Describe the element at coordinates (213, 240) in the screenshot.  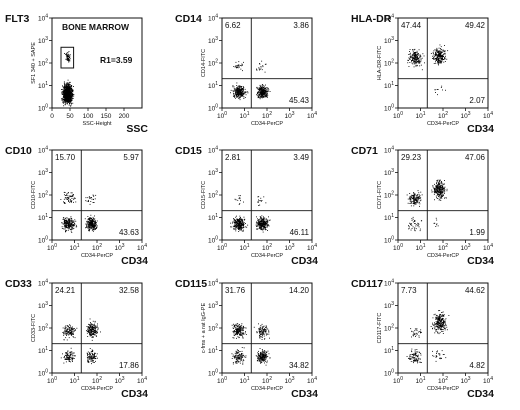
I see `y-tick-label: 10⁰` at that location.